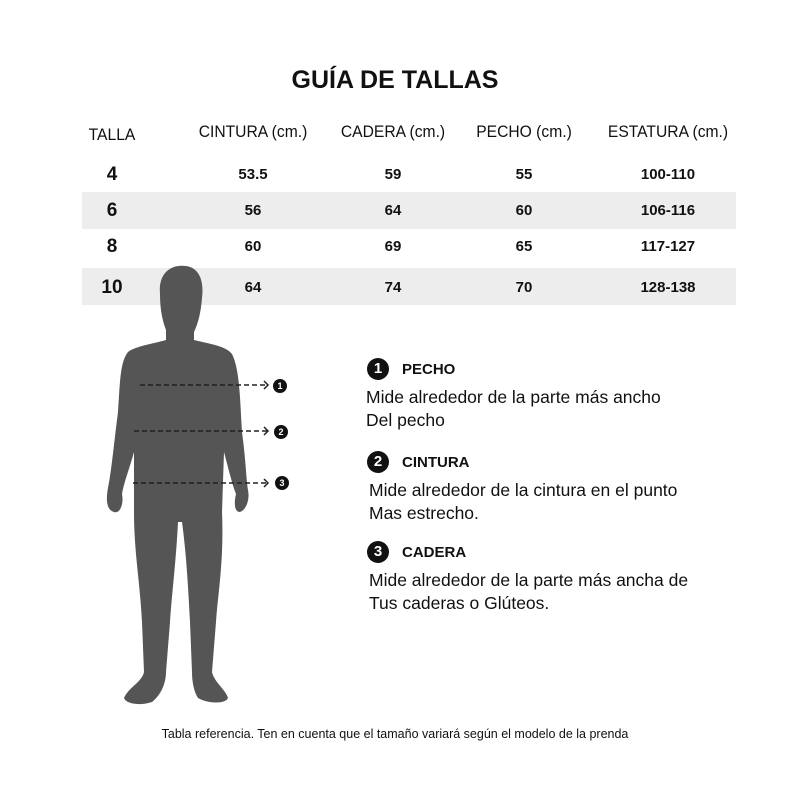 The width and height of the screenshot is (800, 800). What do you see at coordinates (112, 287) in the screenshot?
I see `size-cell: 10` at bounding box center [112, 287].